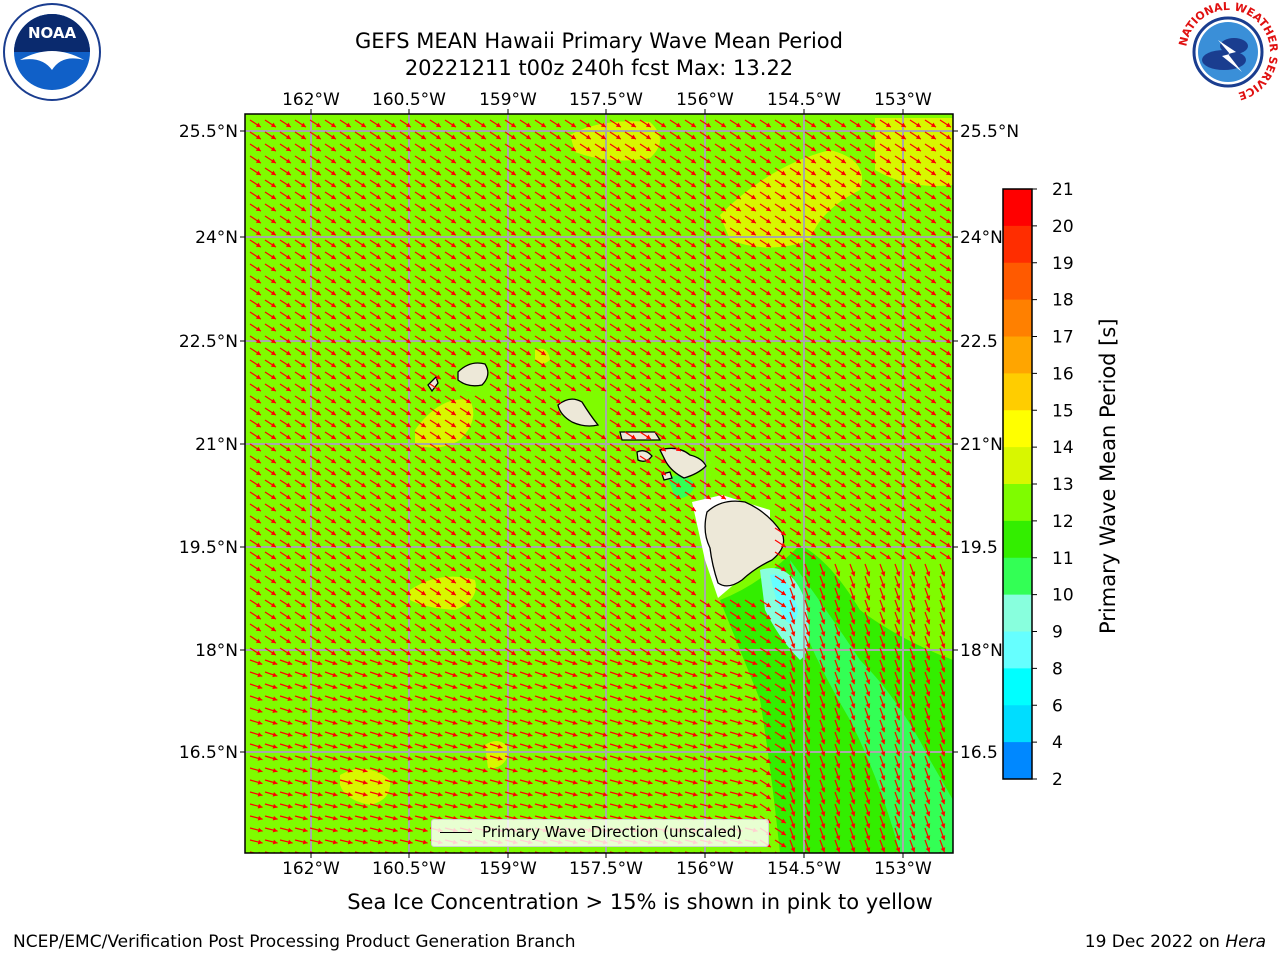 The height and width of the screenshot is (960, 1280). What do you see at coordinates (738, 641) in the screenshot?
I see `wave-arrowhead-1992` at bounding box center [738, 641].